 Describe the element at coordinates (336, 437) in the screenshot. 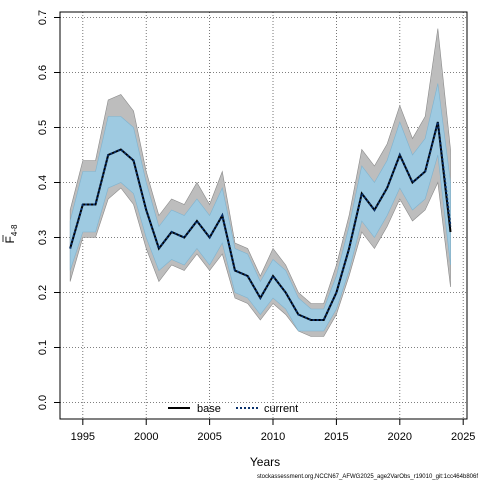

I see `x-tick-label-2015: 2015` at that location.